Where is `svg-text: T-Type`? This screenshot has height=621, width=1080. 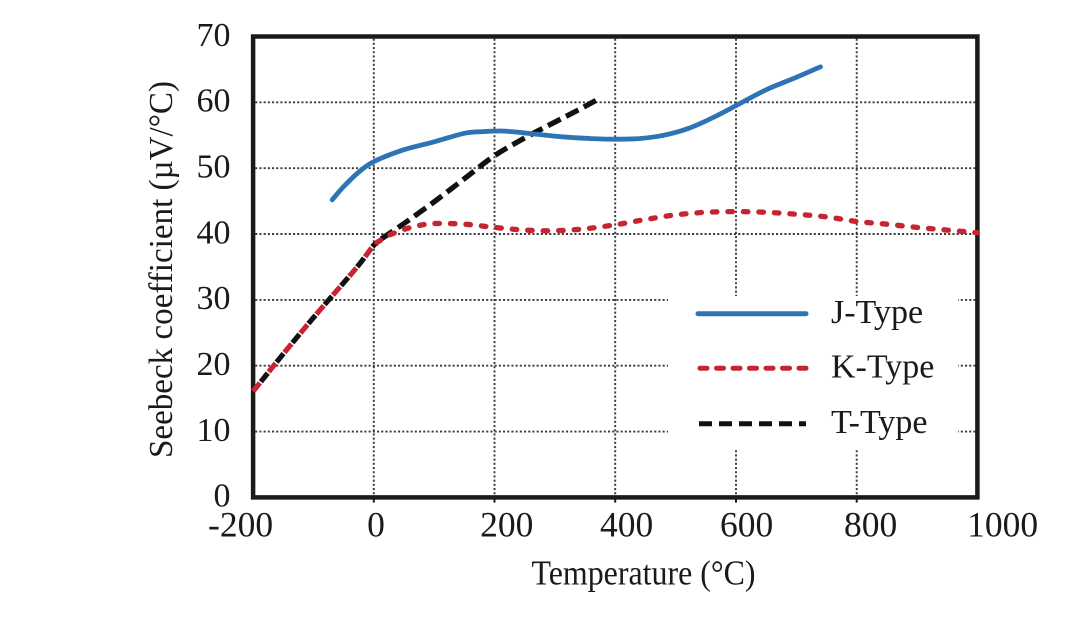
svg-text: T-Type is located at coordinates (879, 422).